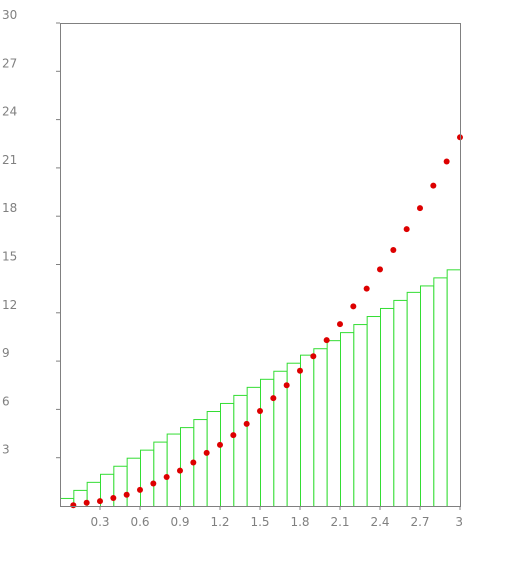 This screenshot has height=561, width=506. Describe the element at coordinates (9, 305) in the screenshot. I see `y-tick-label: 12` at that location.